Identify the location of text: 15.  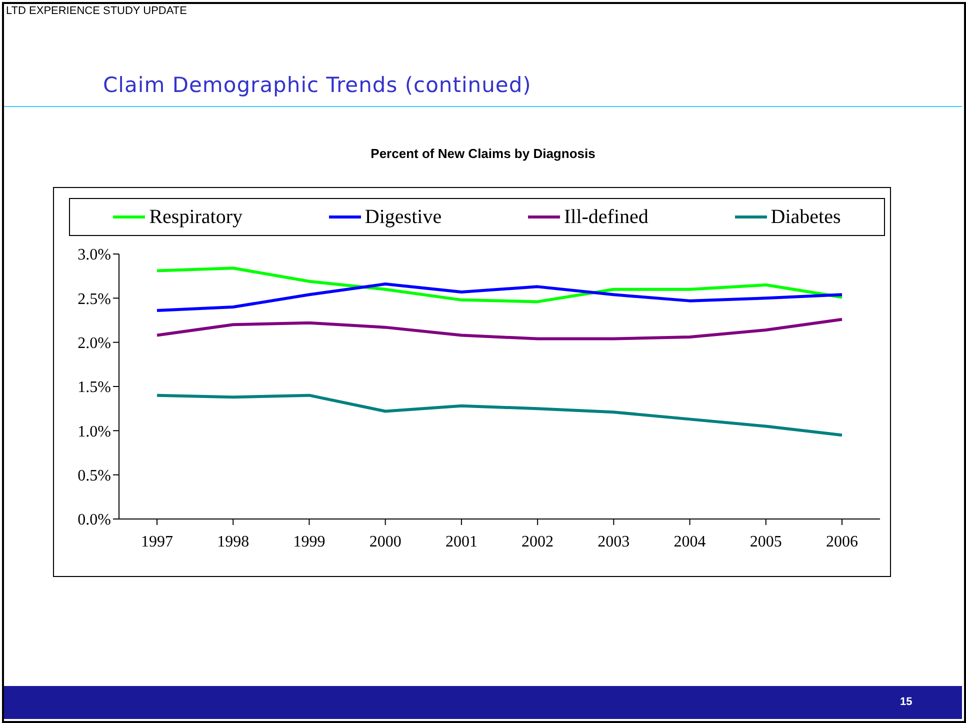
(906, 702).